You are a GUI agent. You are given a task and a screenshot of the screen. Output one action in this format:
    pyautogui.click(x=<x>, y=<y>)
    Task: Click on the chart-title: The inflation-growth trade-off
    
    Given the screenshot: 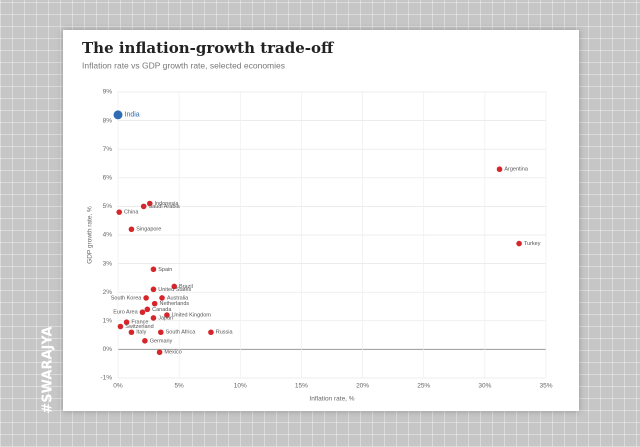 What is the action you would take?
    pyautogui.click(x=208, y=48)
    